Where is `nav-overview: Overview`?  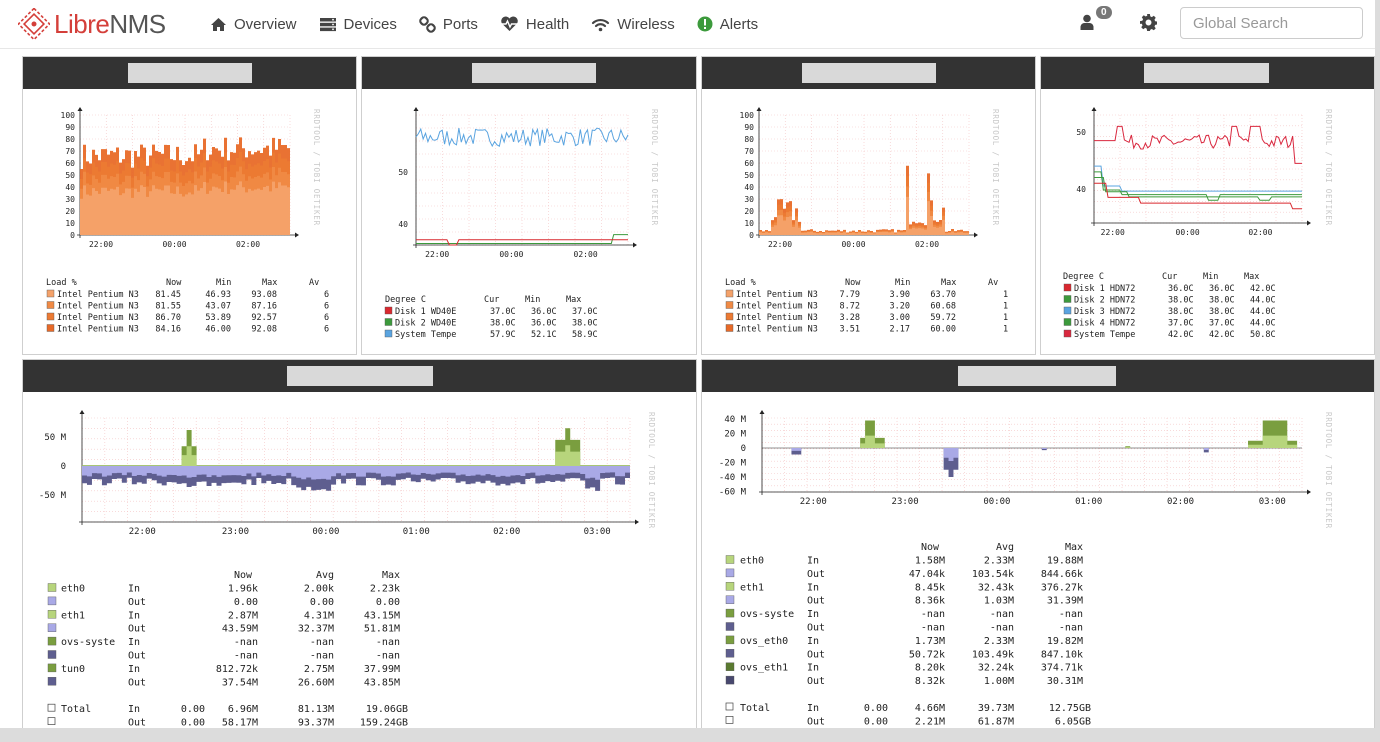 nav-overview: Overview is located at coordinates (253, 24).